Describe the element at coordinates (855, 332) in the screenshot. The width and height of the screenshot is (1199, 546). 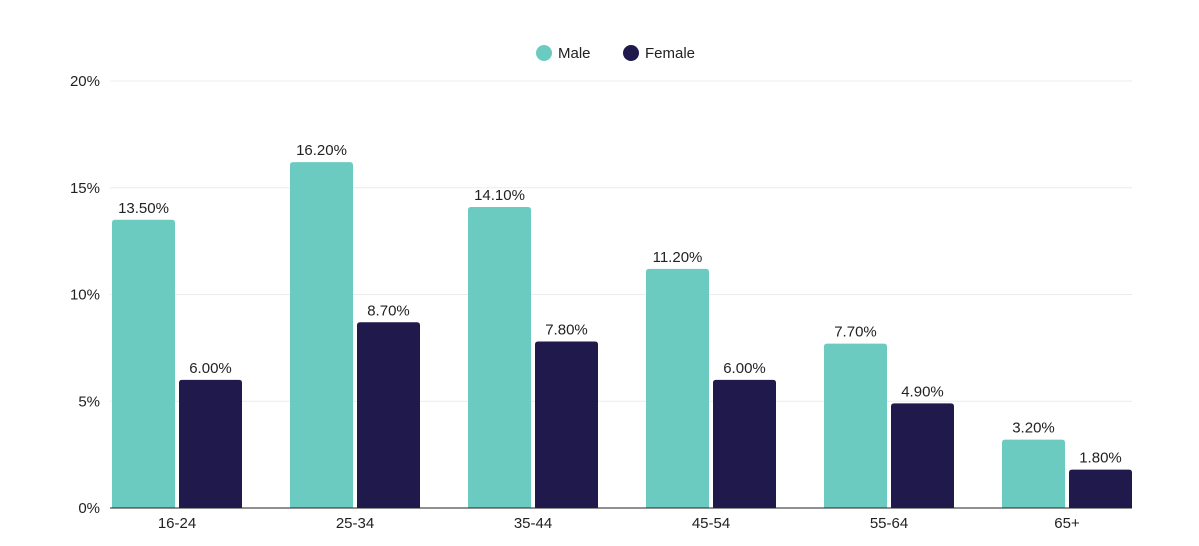
I see `data-label: 7.70%` at that location.